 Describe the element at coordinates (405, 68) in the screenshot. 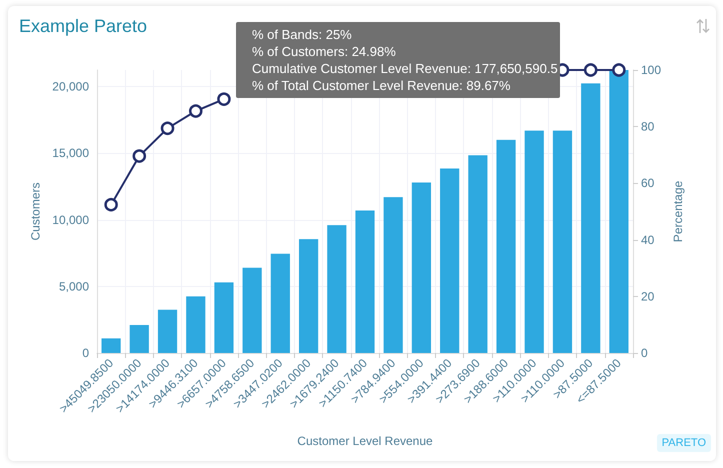

I see `annotation: Cumulative Customer Level Revenue: 177,650,590.5` at that location.